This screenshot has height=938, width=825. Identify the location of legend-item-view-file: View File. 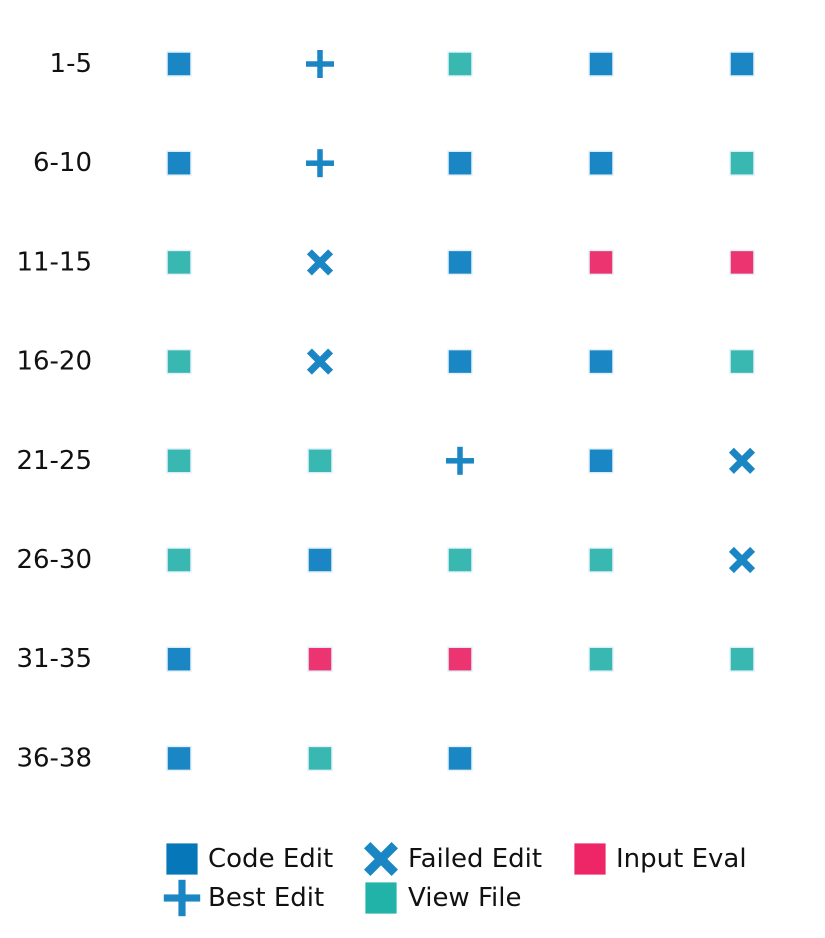
(443, 898).